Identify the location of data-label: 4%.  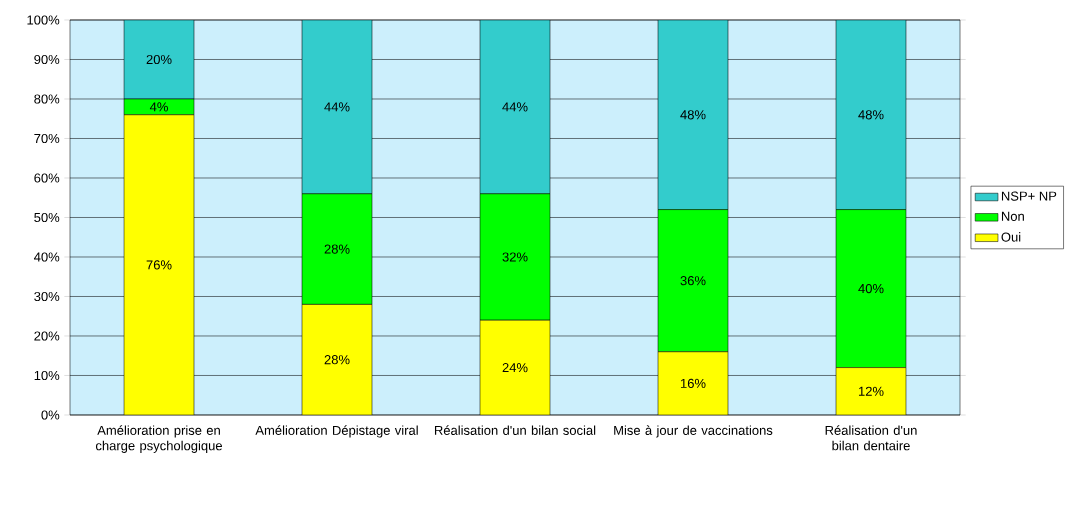
(158, 107).